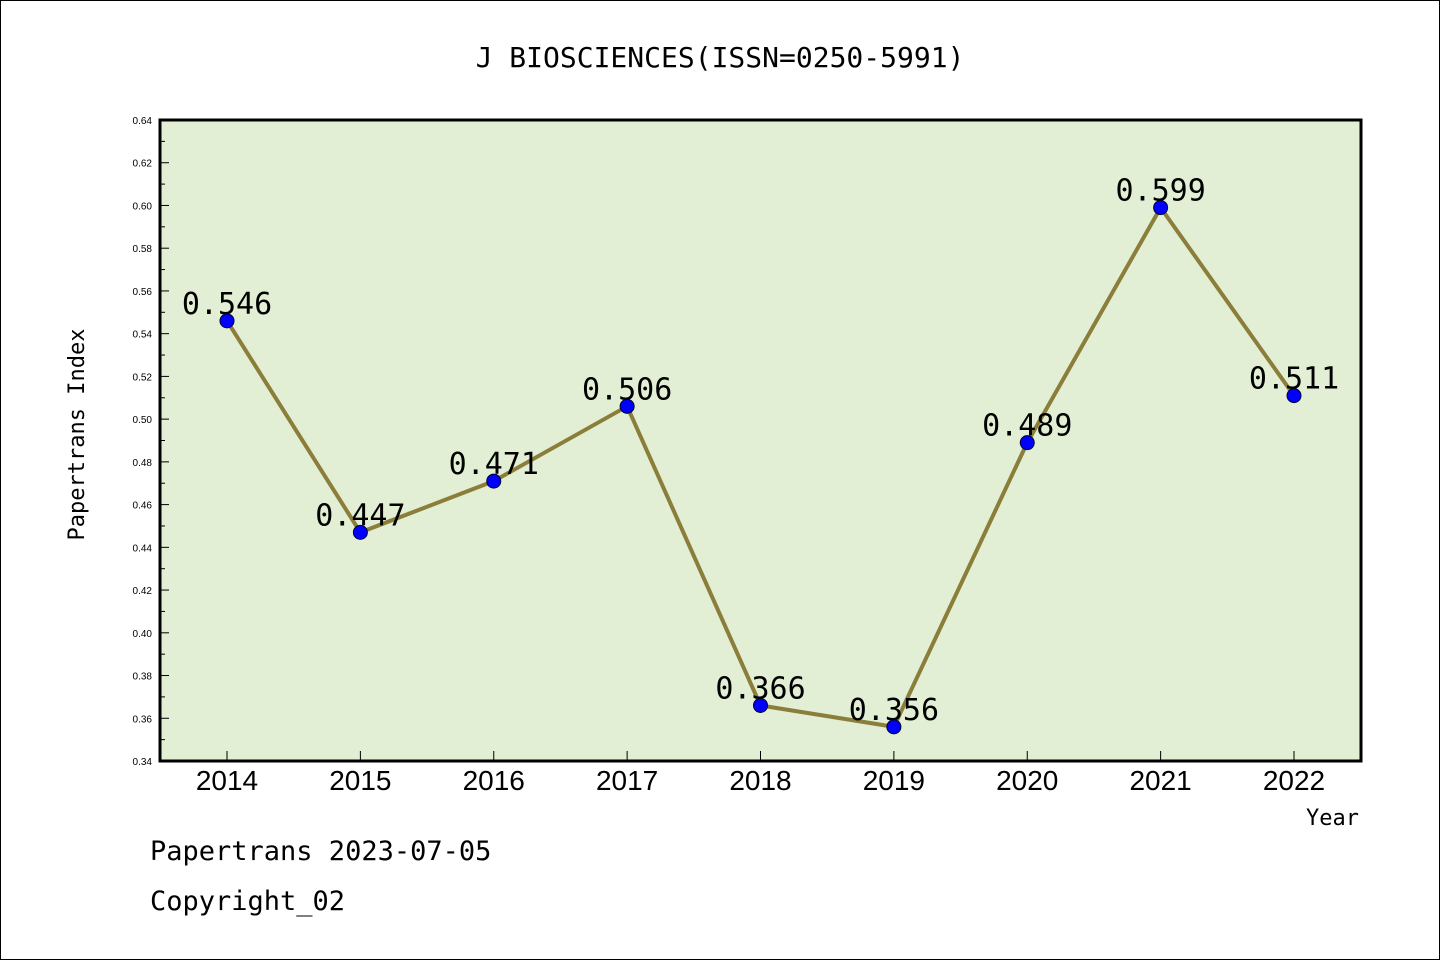  I want to click on y-tick-label: 0.62, so click(143, 164).